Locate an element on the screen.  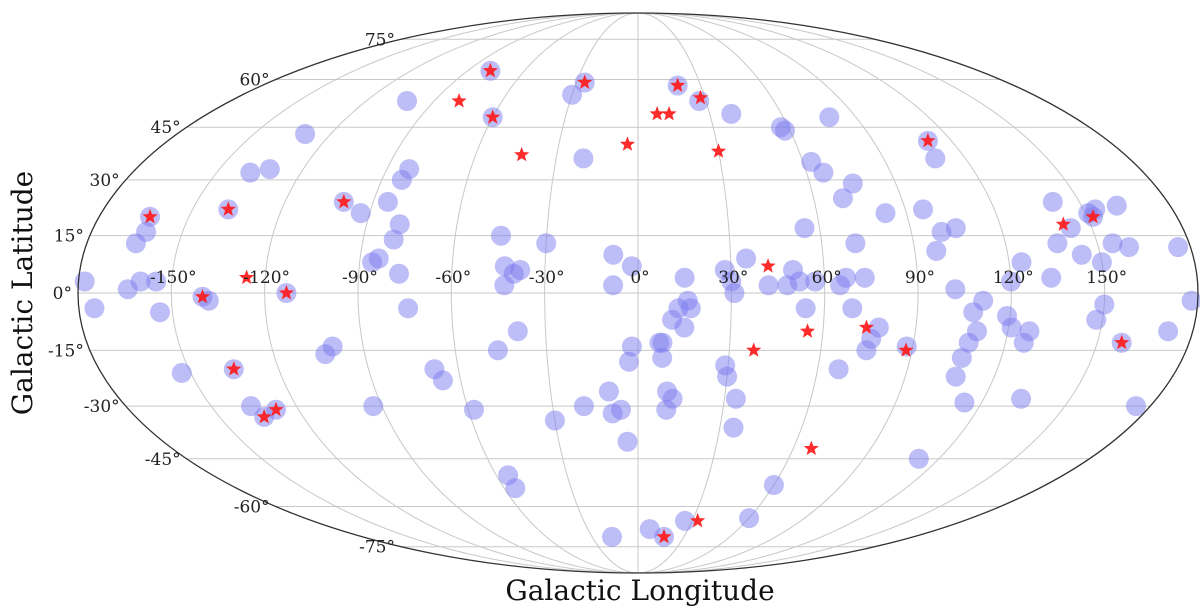
y-tick-label: 15° is located at coordinates (69, 237).